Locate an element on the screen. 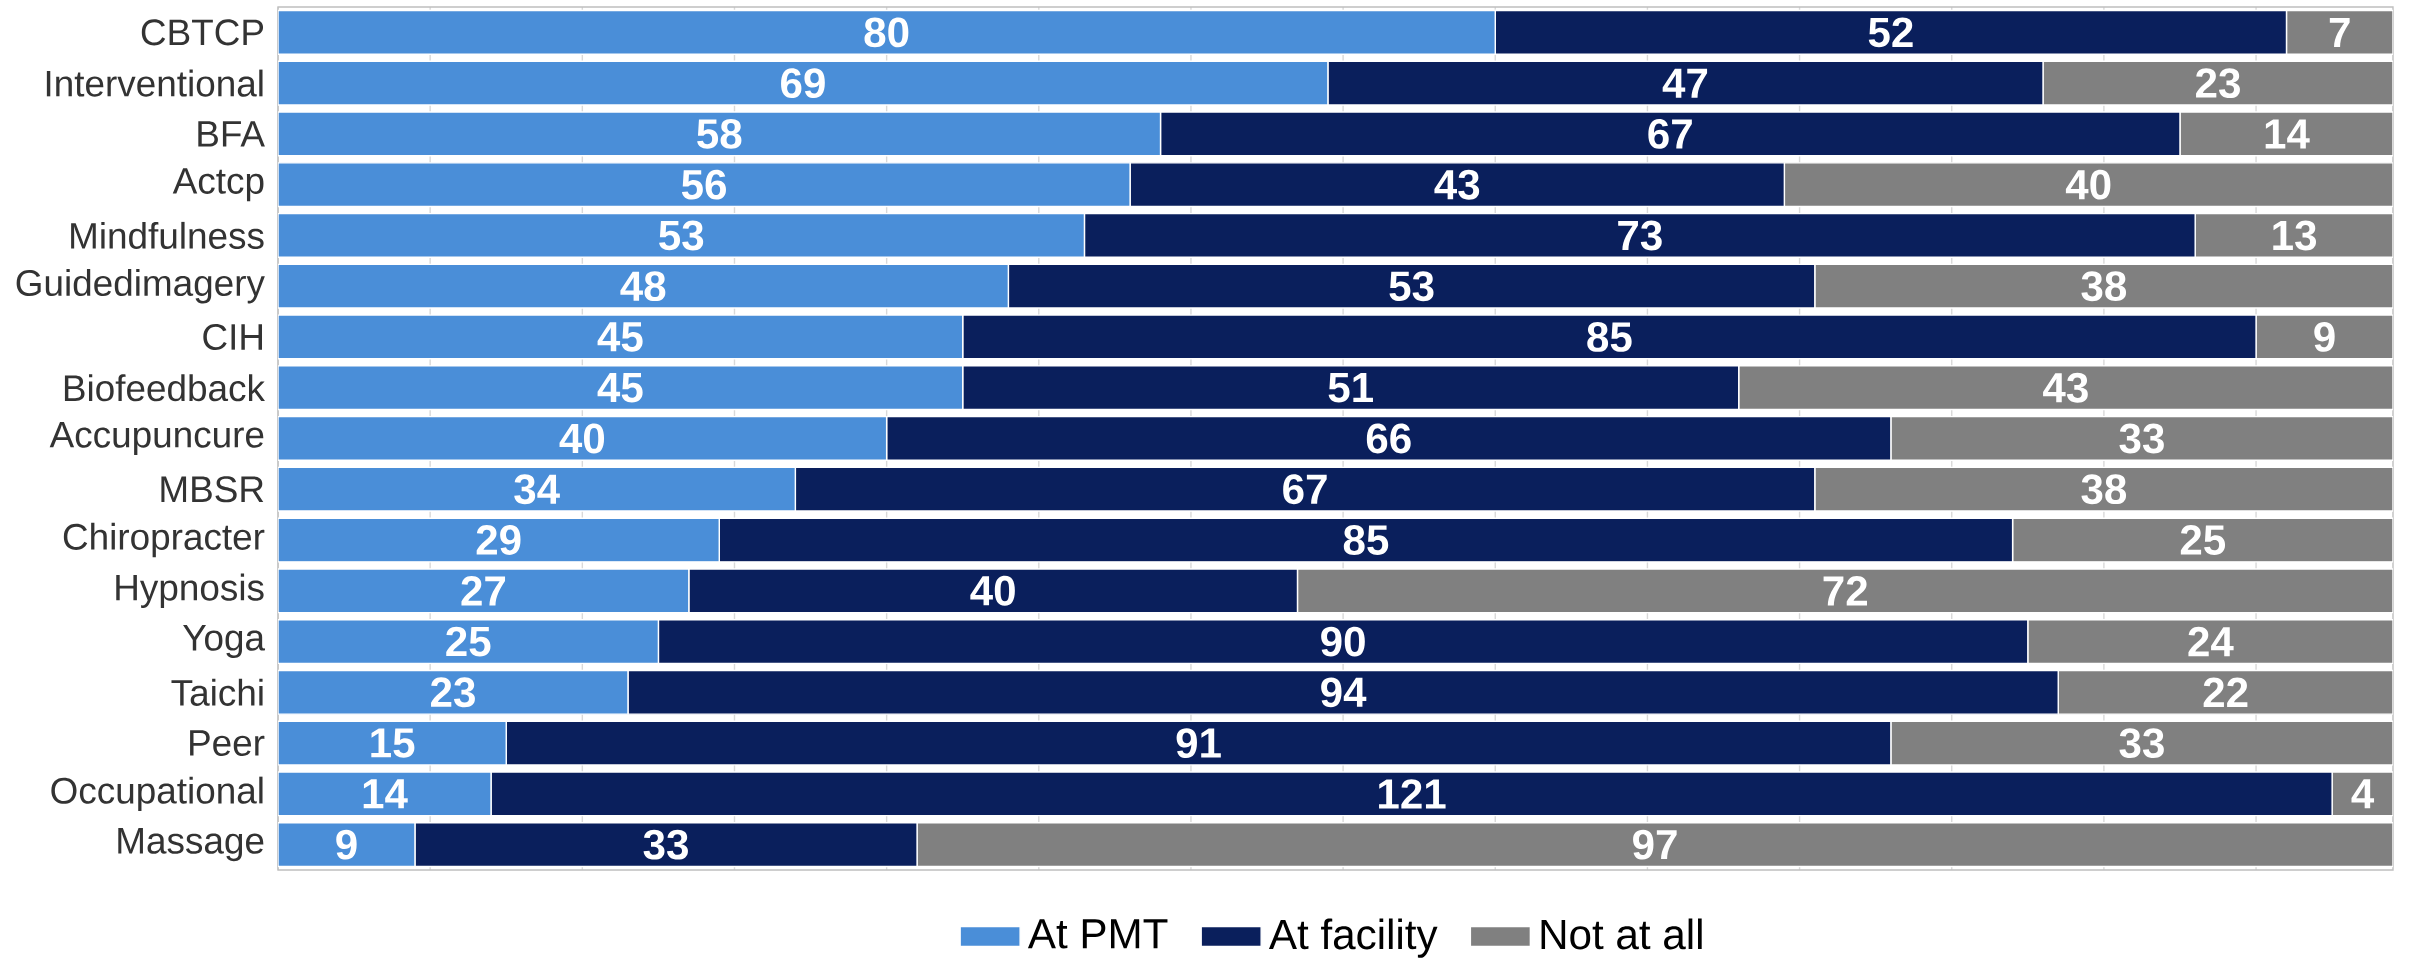 The width and height of the screenshot is (2412, 965). data-label: 27 is located at coordinates (483, 591).